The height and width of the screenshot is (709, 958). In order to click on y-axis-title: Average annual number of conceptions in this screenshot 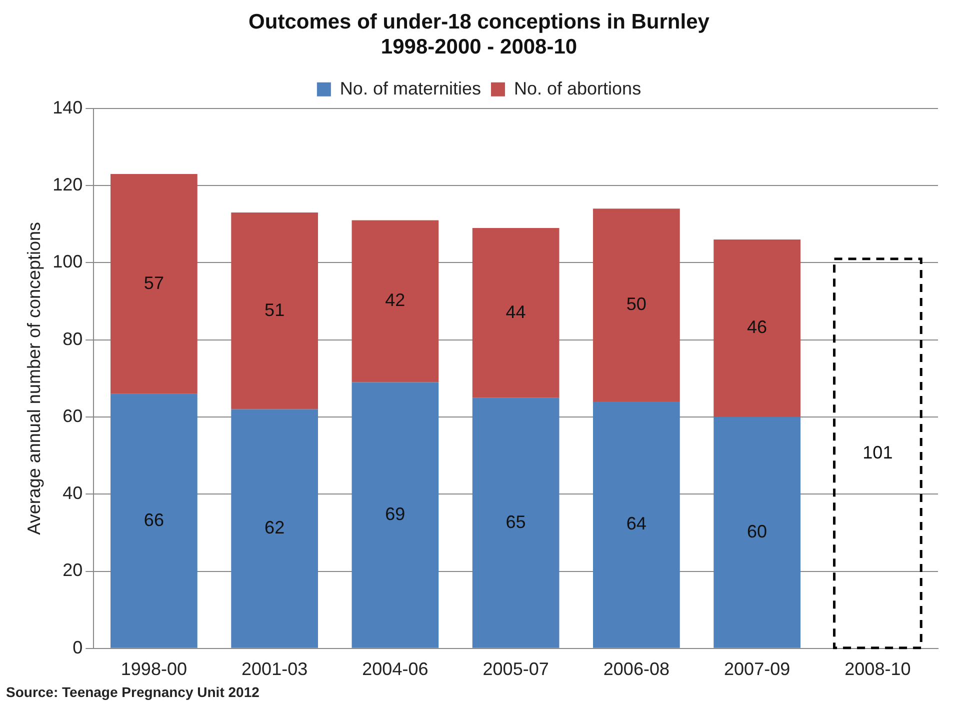, I will do `click(34, 378)`.